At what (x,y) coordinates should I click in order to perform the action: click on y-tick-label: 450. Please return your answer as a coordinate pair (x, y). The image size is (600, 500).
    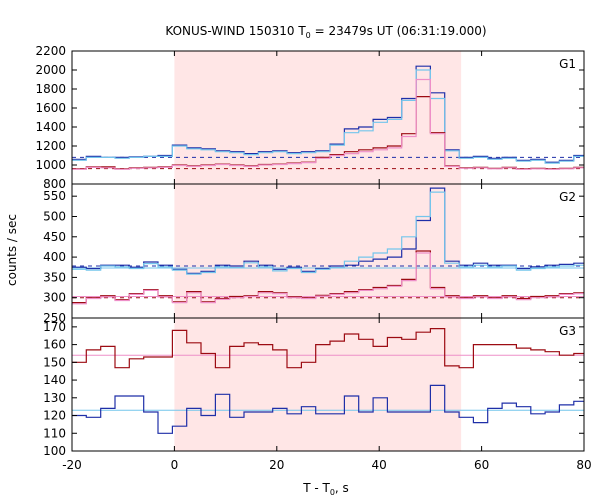
    Looking at the image, I should click on (54, 237).